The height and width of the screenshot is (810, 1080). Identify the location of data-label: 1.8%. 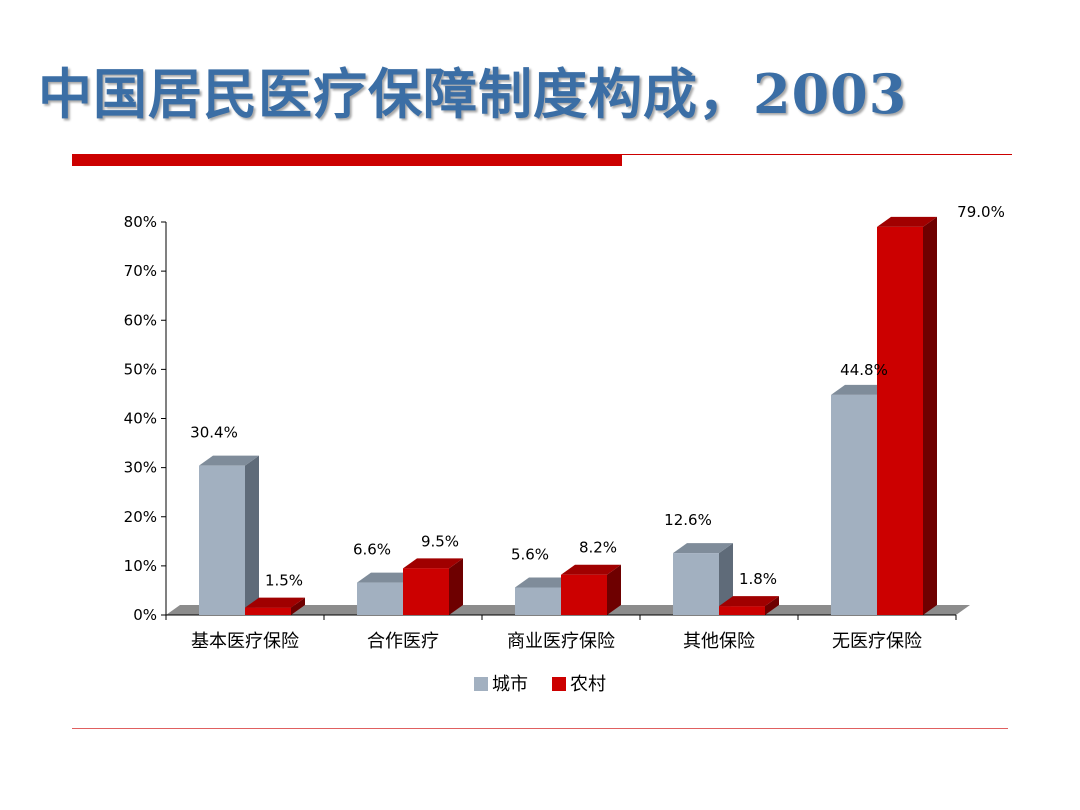
(758, 579).